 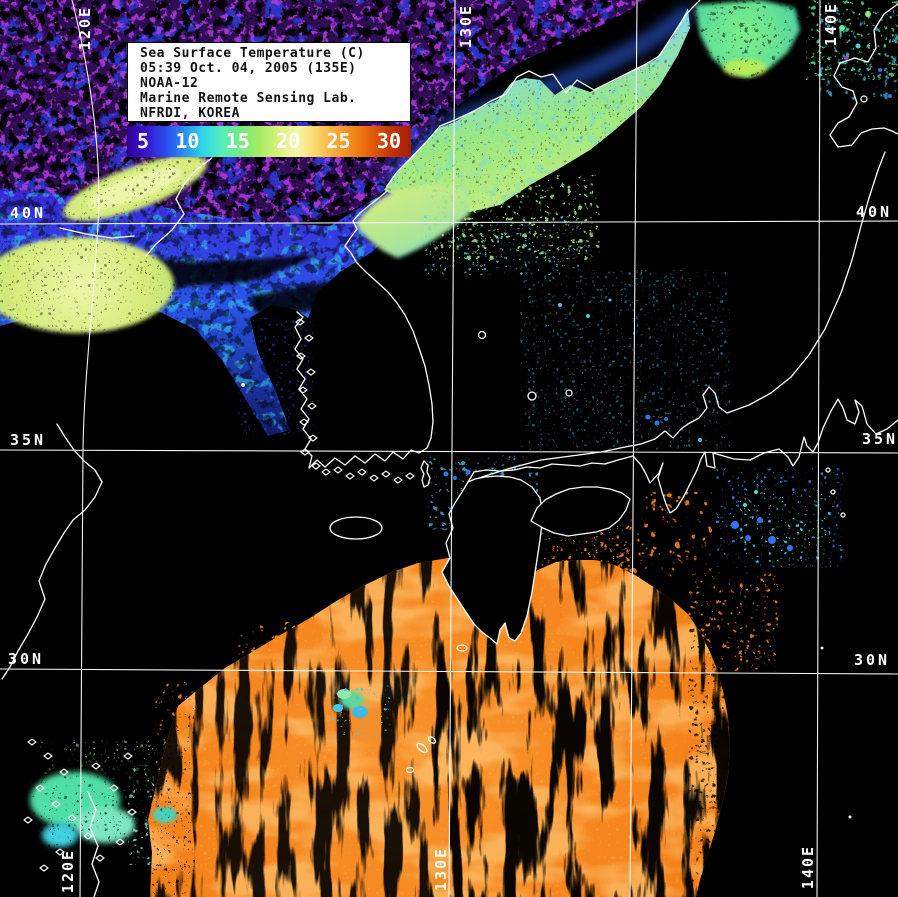 I want to click on lon-label-120e-bottom: 120E, so click(x=68, y=871).